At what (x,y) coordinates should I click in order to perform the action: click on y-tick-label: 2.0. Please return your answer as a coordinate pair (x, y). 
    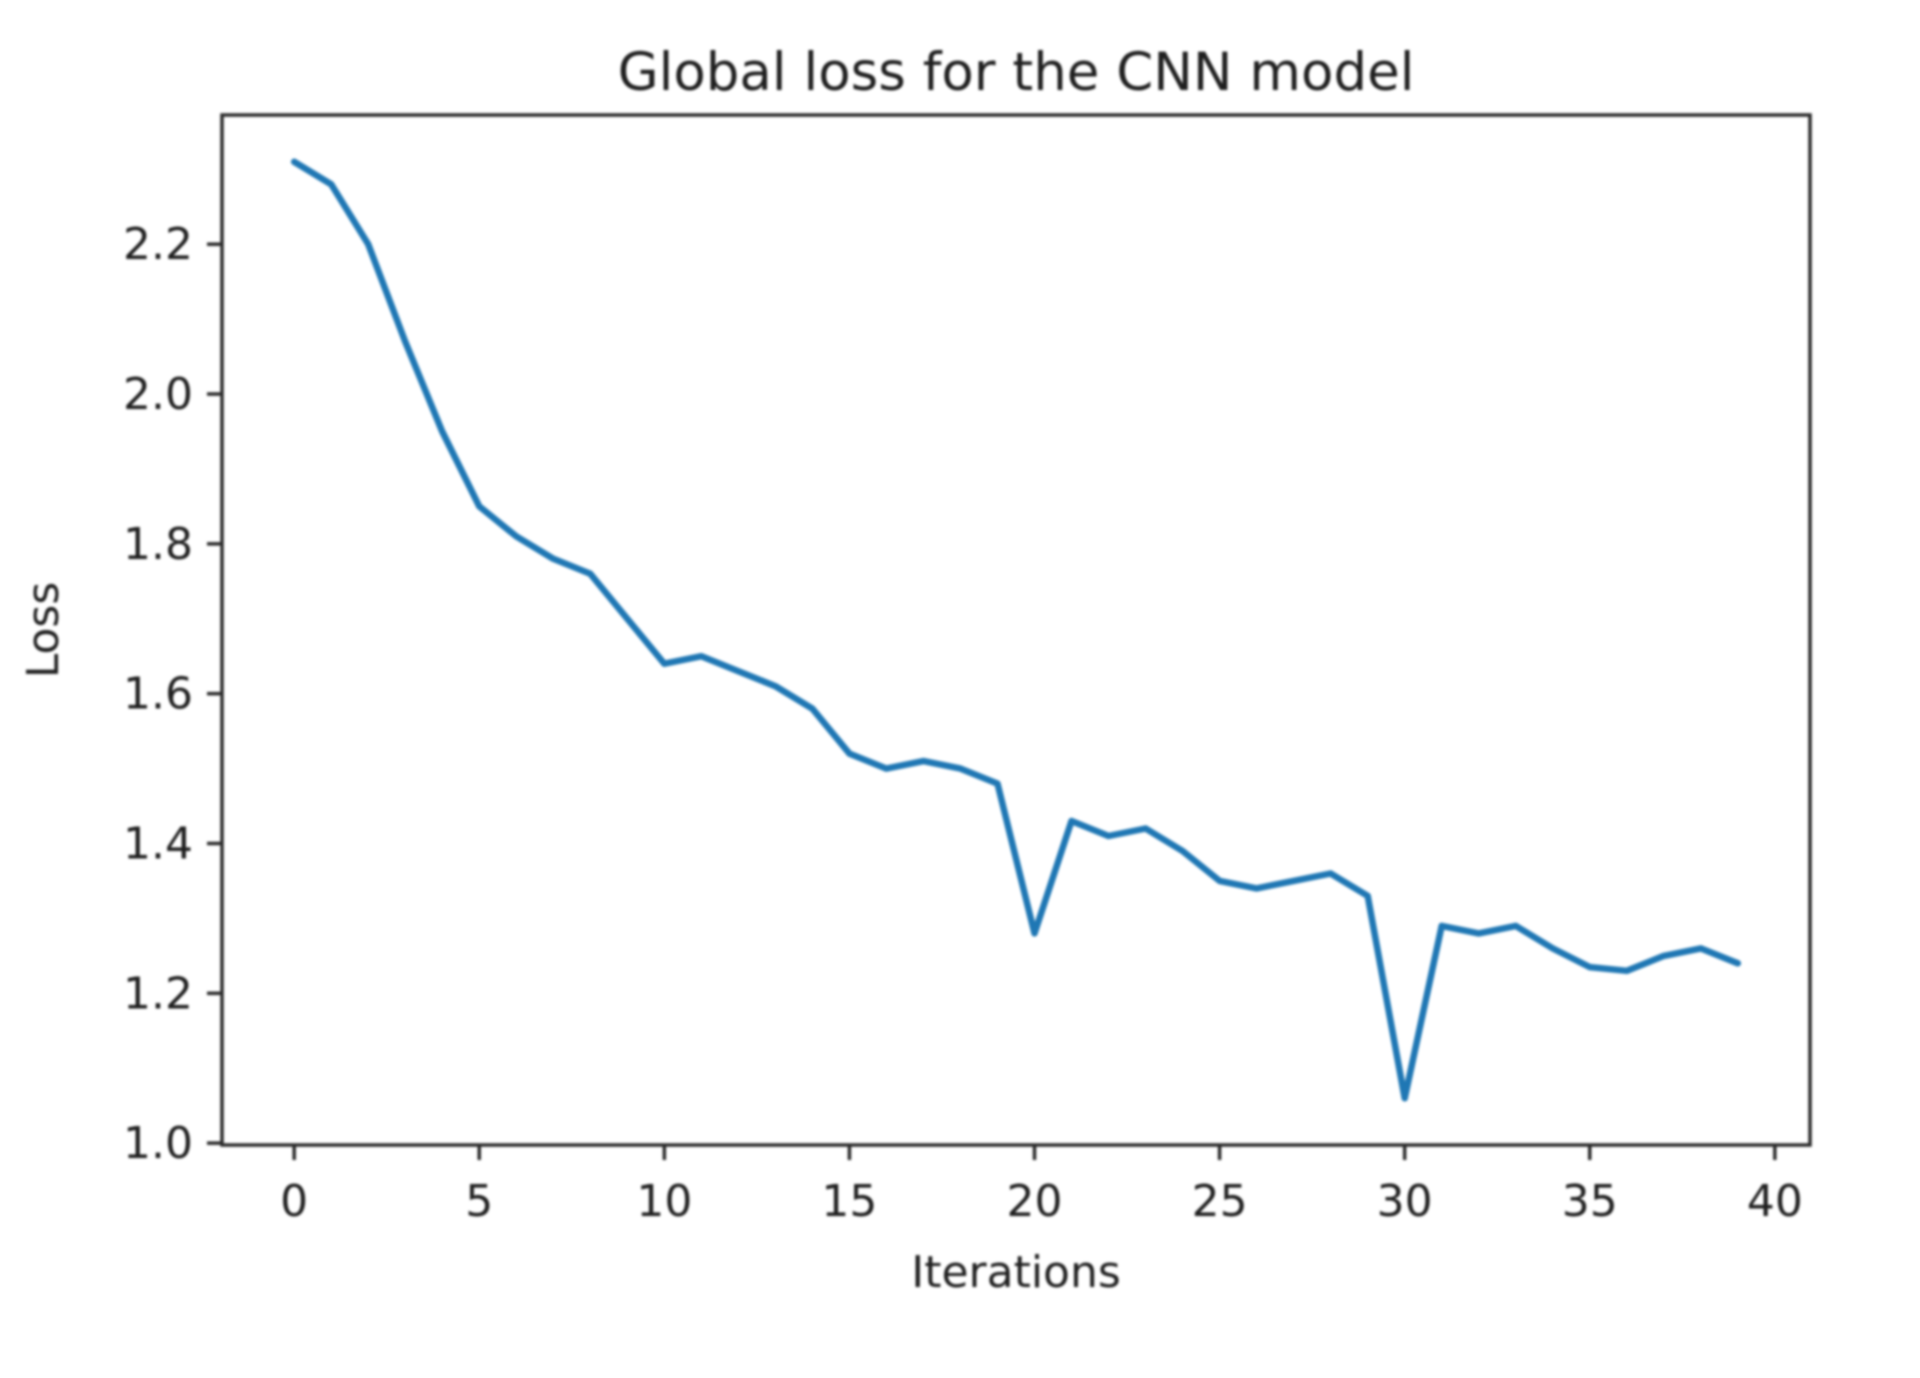
    Looking at the image, I should click on (158, 394).